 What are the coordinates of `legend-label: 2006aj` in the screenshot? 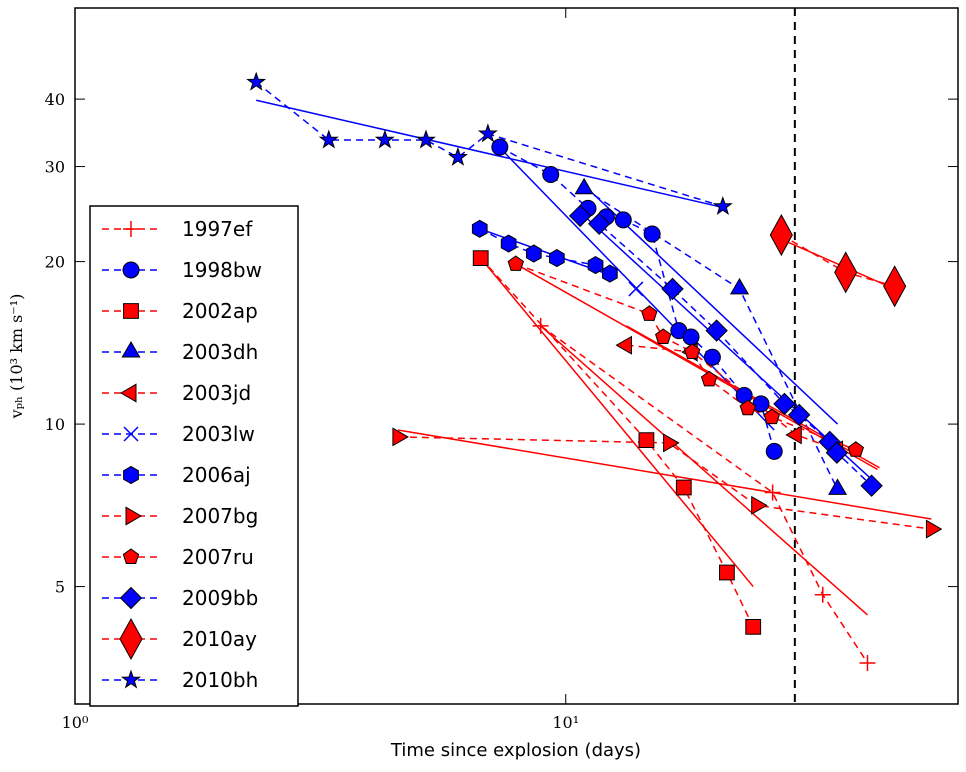 It's located at (216, 475).